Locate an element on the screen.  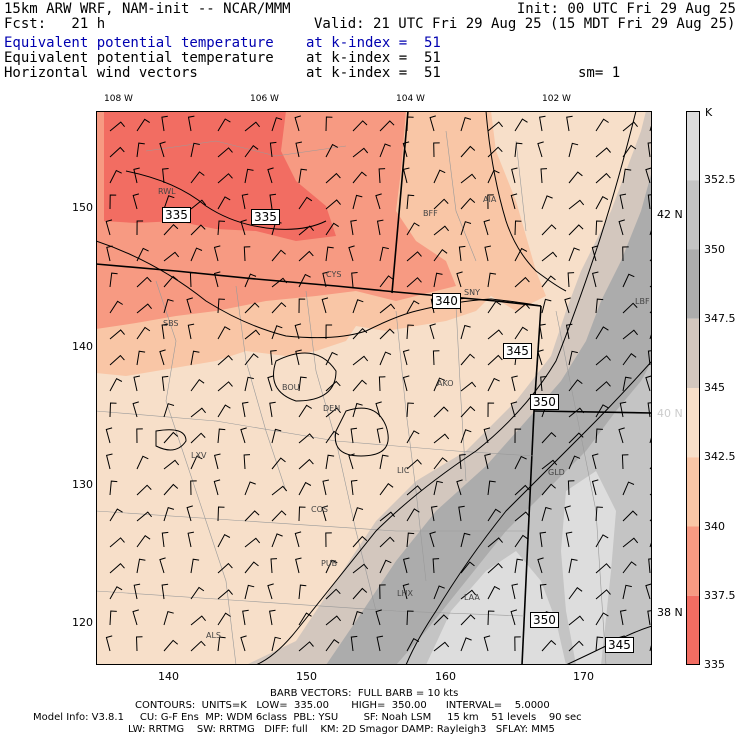
contour-label-350-a: 350 is located at coordinates (544, 402).